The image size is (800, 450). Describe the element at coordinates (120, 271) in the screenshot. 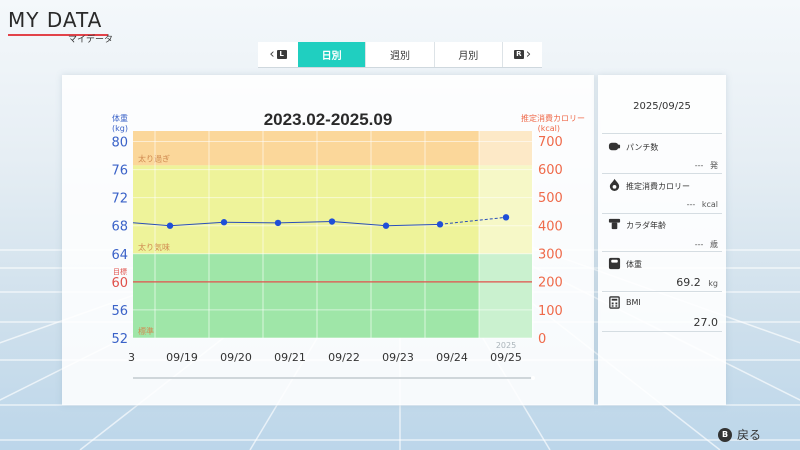

I see `goal-label: 目標` at that location.